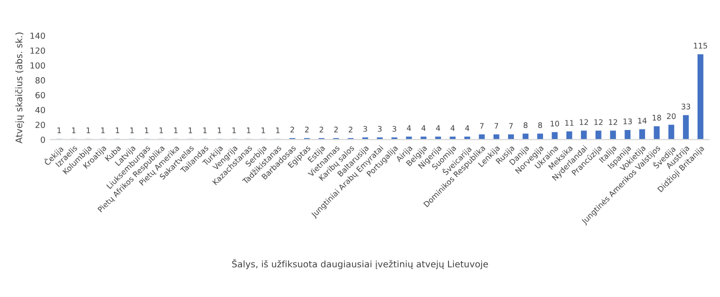 The height and width of the screenshot is (297, 720). I want to click on y-tick-label: 20, so click(40, 125).